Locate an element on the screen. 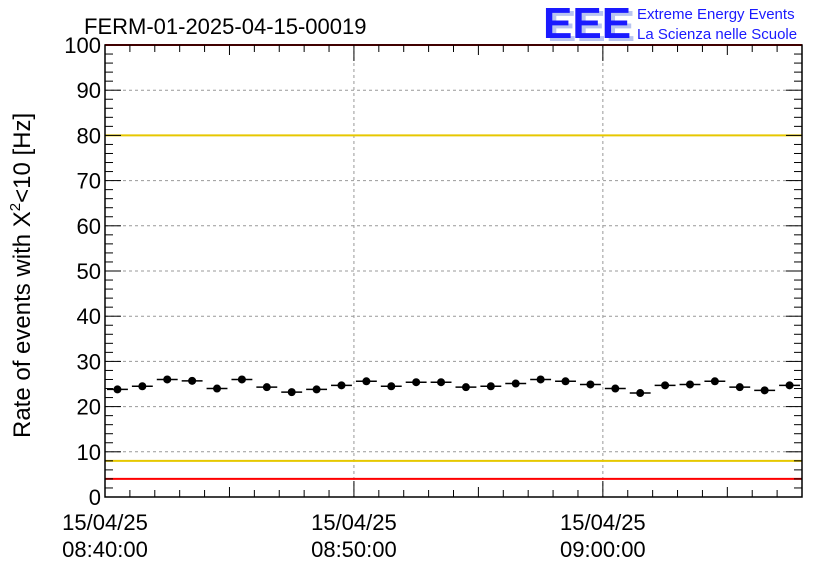  logo-acronym-shadow: EEE is located at coordinates (591, 26).